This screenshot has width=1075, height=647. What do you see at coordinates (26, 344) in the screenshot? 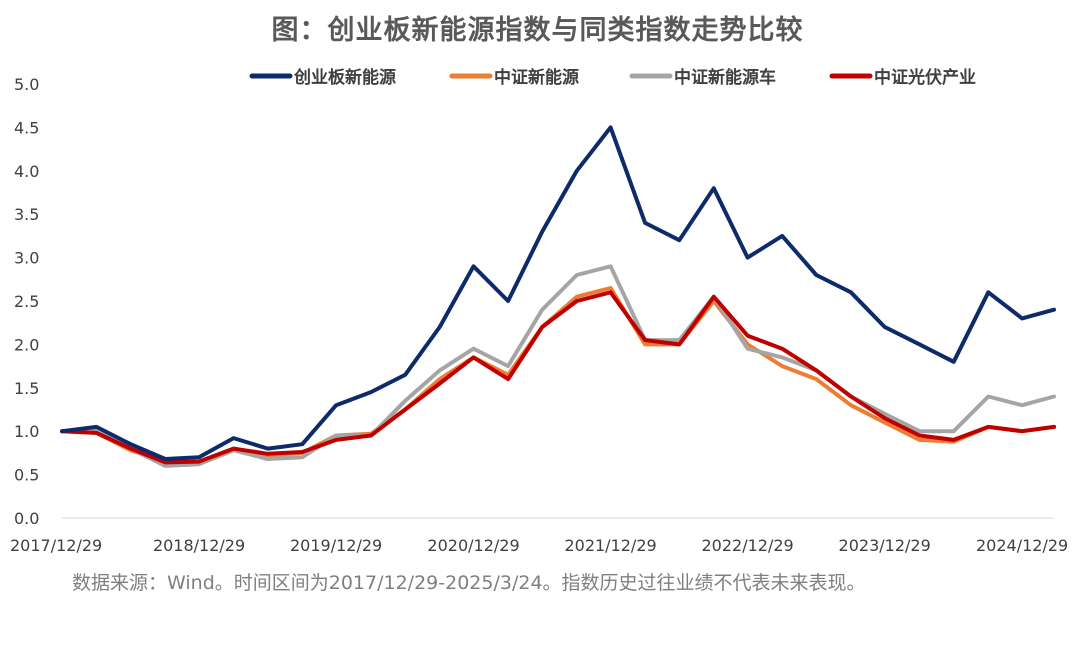
I see `y-tick-label: 2.0` at bounding box center [26, 344].